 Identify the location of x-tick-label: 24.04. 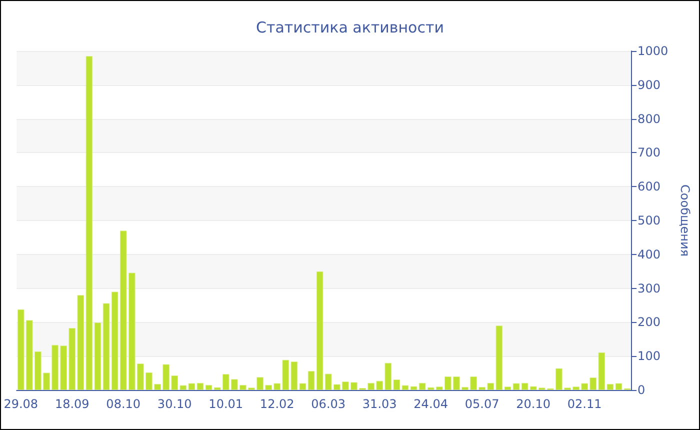
(431, 404).